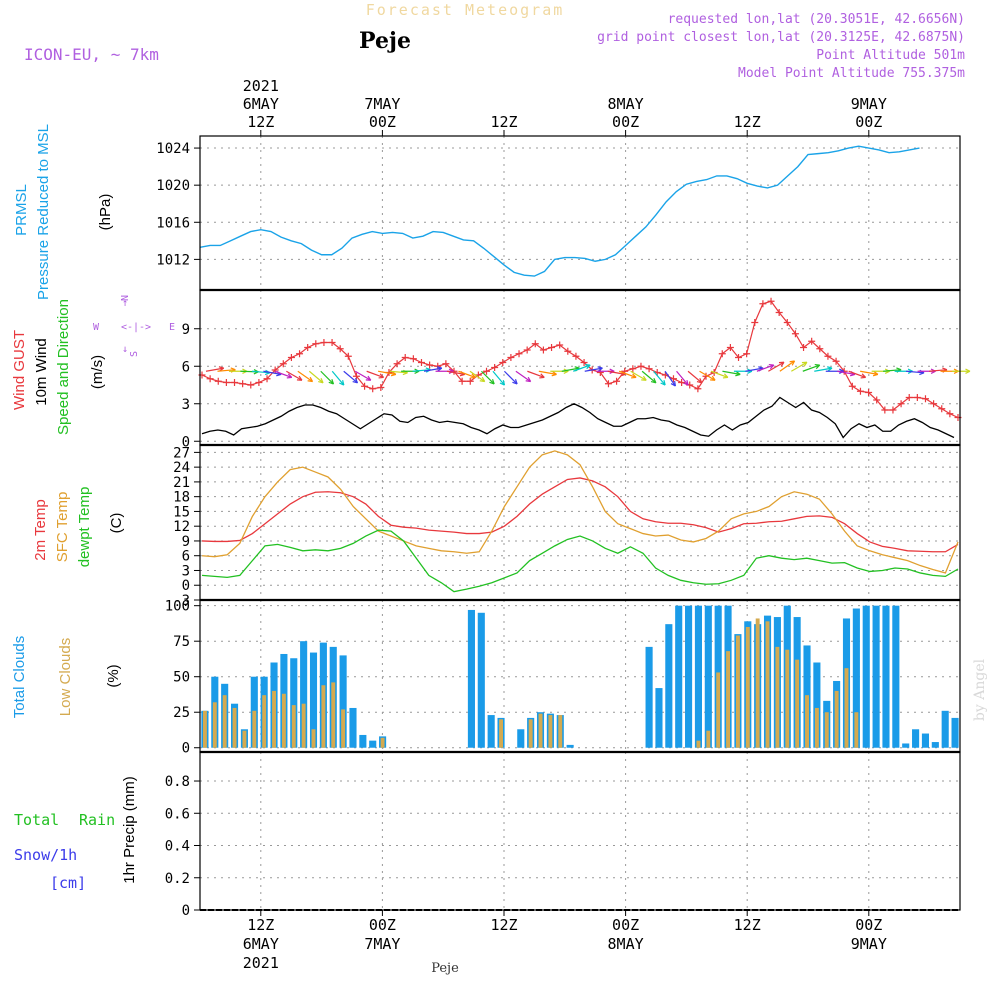 The width and height of the screenshot is (1000, 1004). I want to click on bottom-time-label: 12Z, so click(503, 925).